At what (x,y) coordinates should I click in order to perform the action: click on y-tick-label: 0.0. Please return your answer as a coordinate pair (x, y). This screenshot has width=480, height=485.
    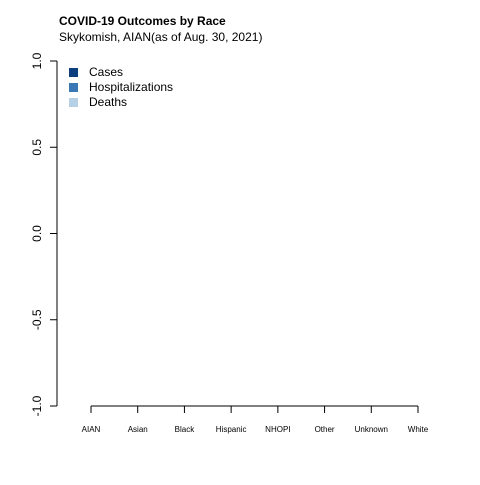
    Looking at the image, I should click on (37, 233).